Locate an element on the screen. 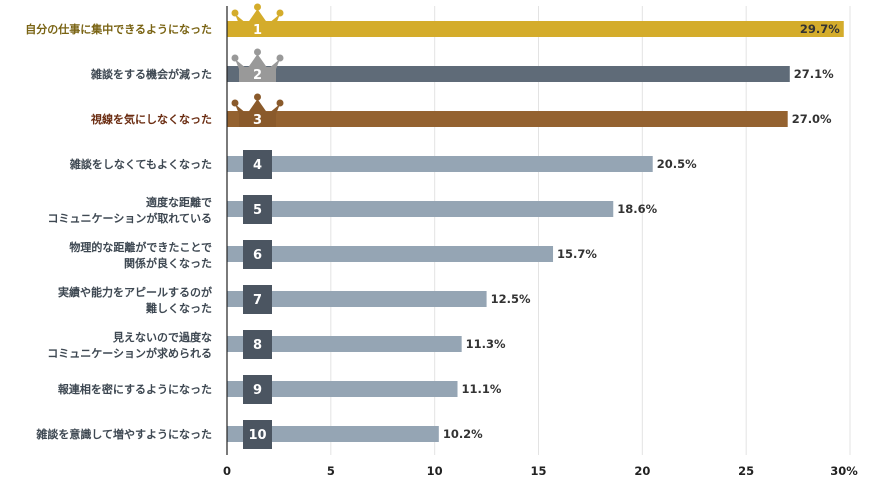 The image size is (870, 490). rank-number: 2 is located at coordinates (257, 75).